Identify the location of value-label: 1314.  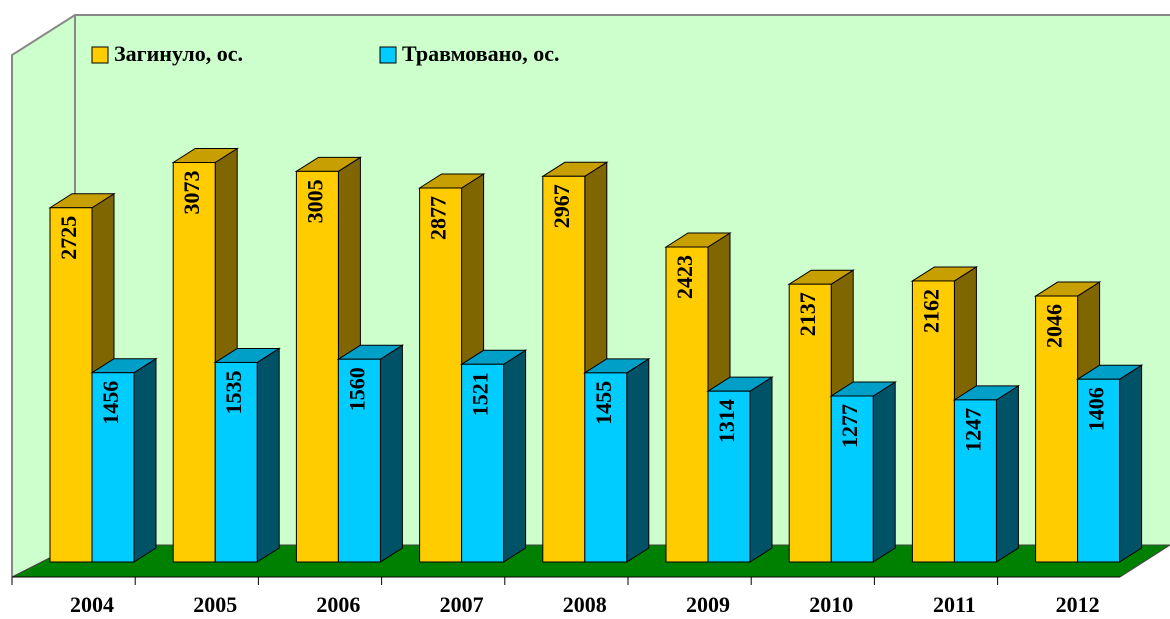
(726, 421).